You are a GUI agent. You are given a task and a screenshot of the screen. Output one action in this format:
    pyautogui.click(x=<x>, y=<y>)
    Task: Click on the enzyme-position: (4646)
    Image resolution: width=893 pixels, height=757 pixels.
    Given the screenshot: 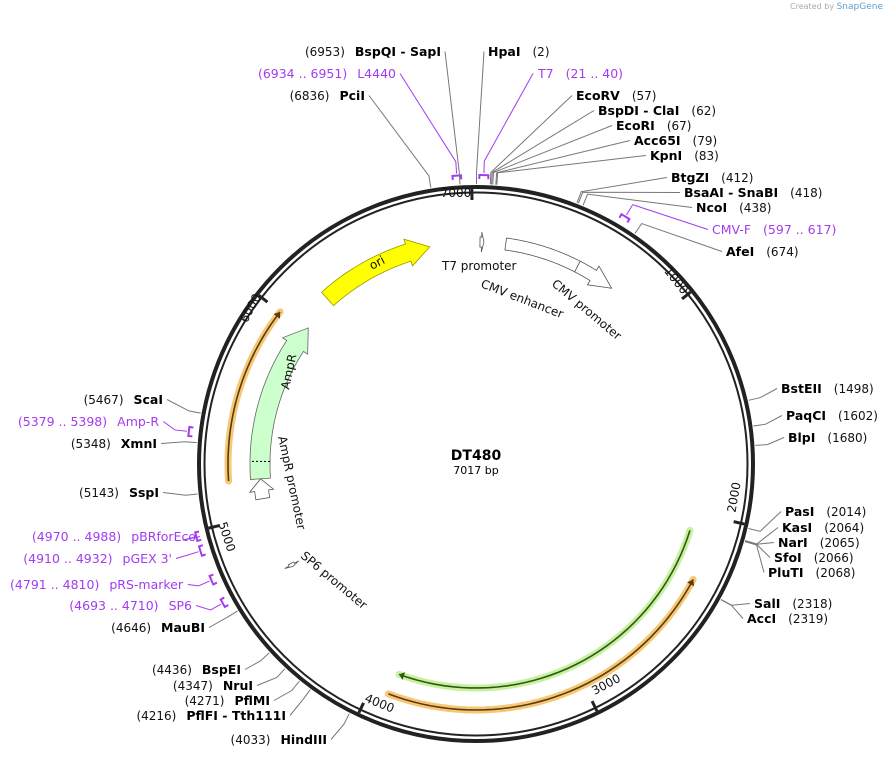 What is the action you would take?
    pyautogui.click(x=131, y=628)
    